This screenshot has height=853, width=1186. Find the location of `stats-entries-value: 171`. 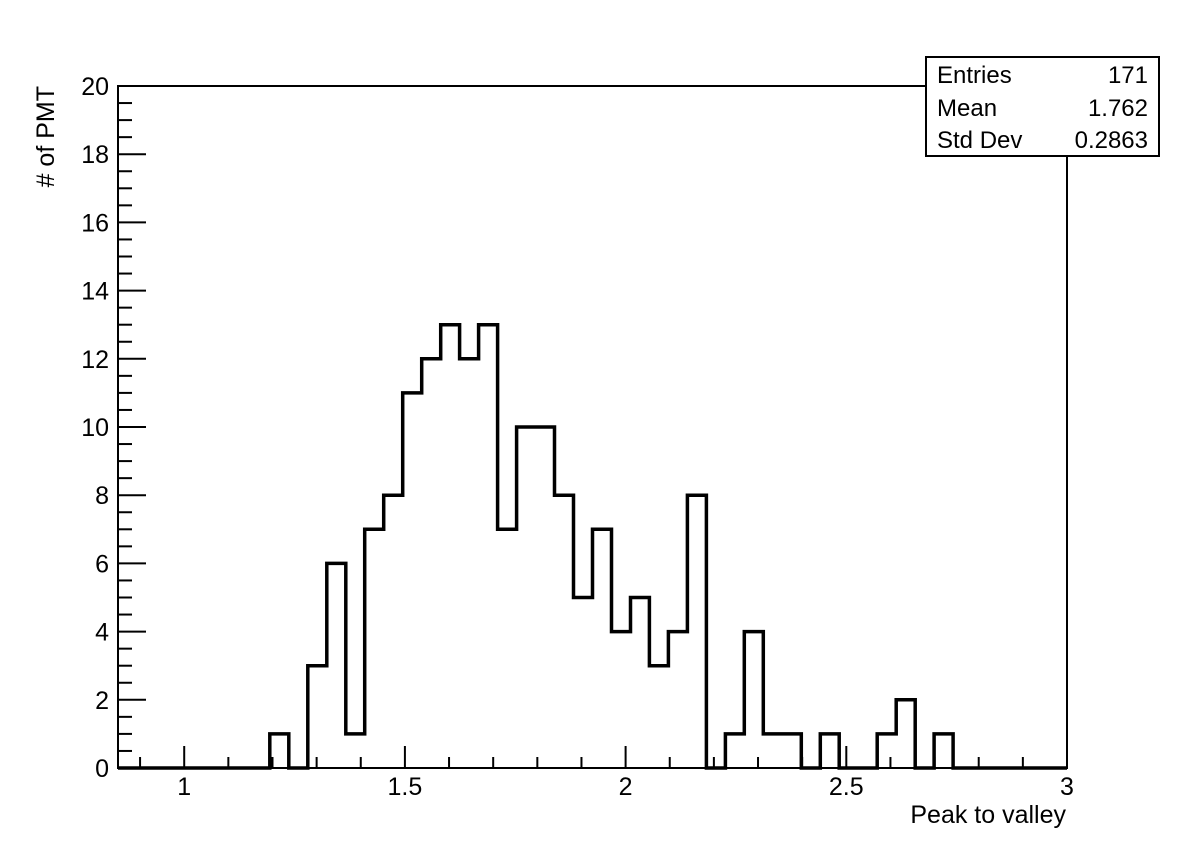

stats-entries-value: 171 is located at coordinates (1127, 75).